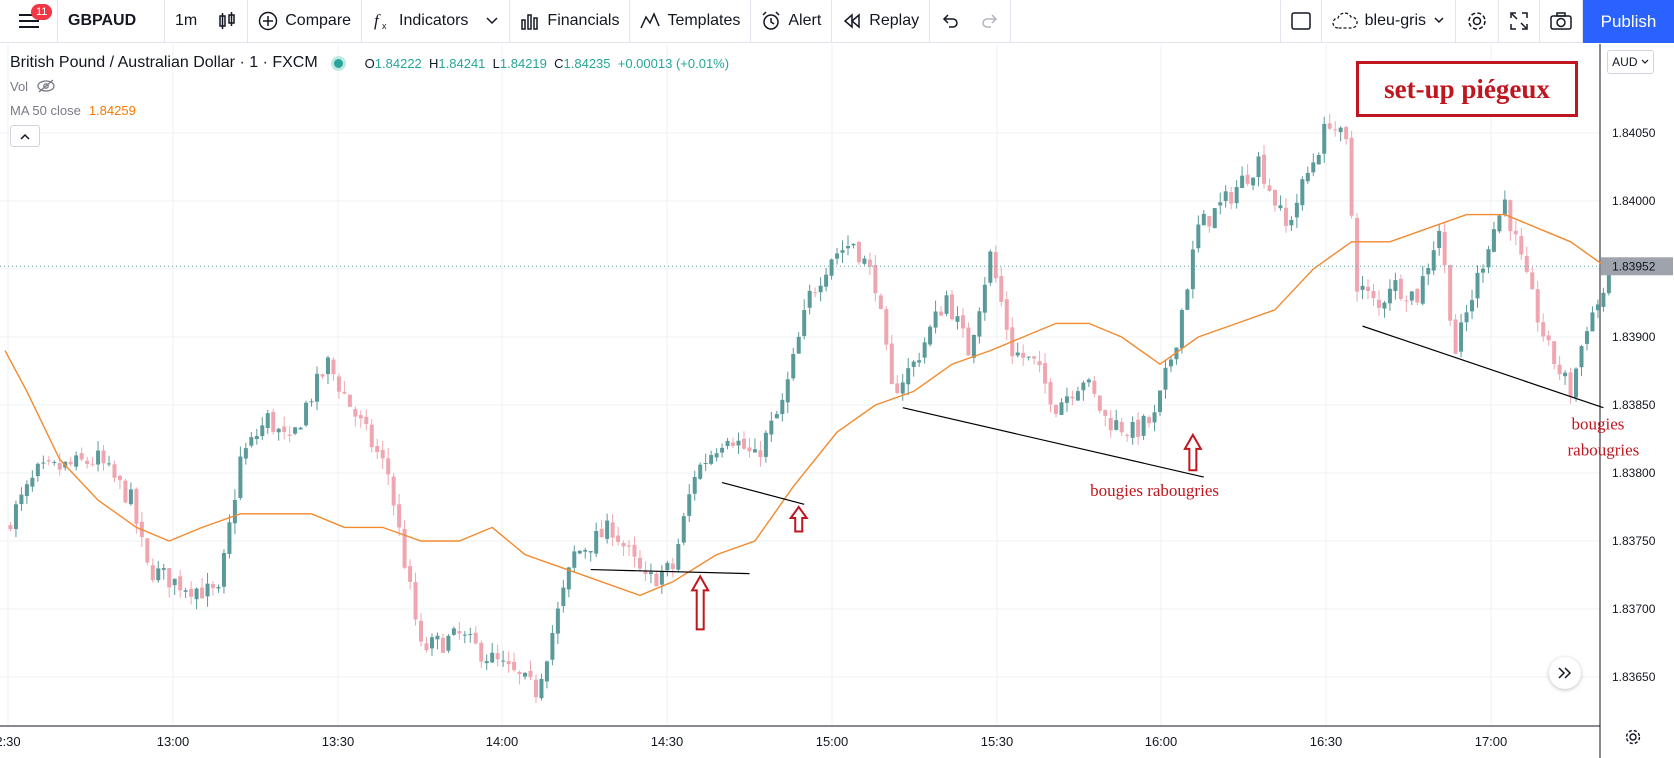  What do you see at coordinates (570, 21) in the screenshot?
I see `financials-button: Financials` at bounding box center [570, 21].